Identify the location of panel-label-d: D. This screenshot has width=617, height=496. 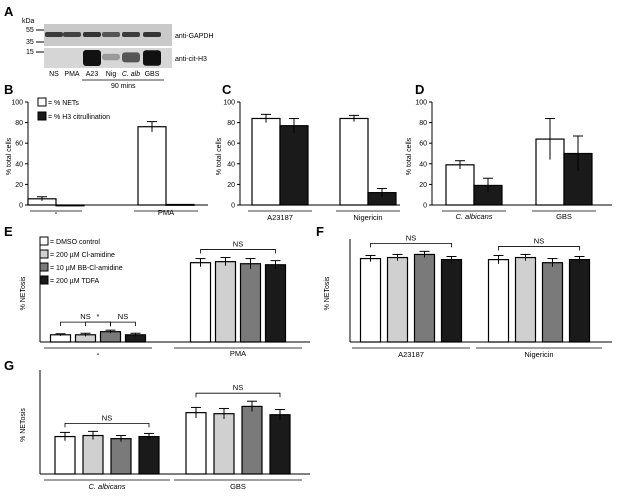
(419, 89).